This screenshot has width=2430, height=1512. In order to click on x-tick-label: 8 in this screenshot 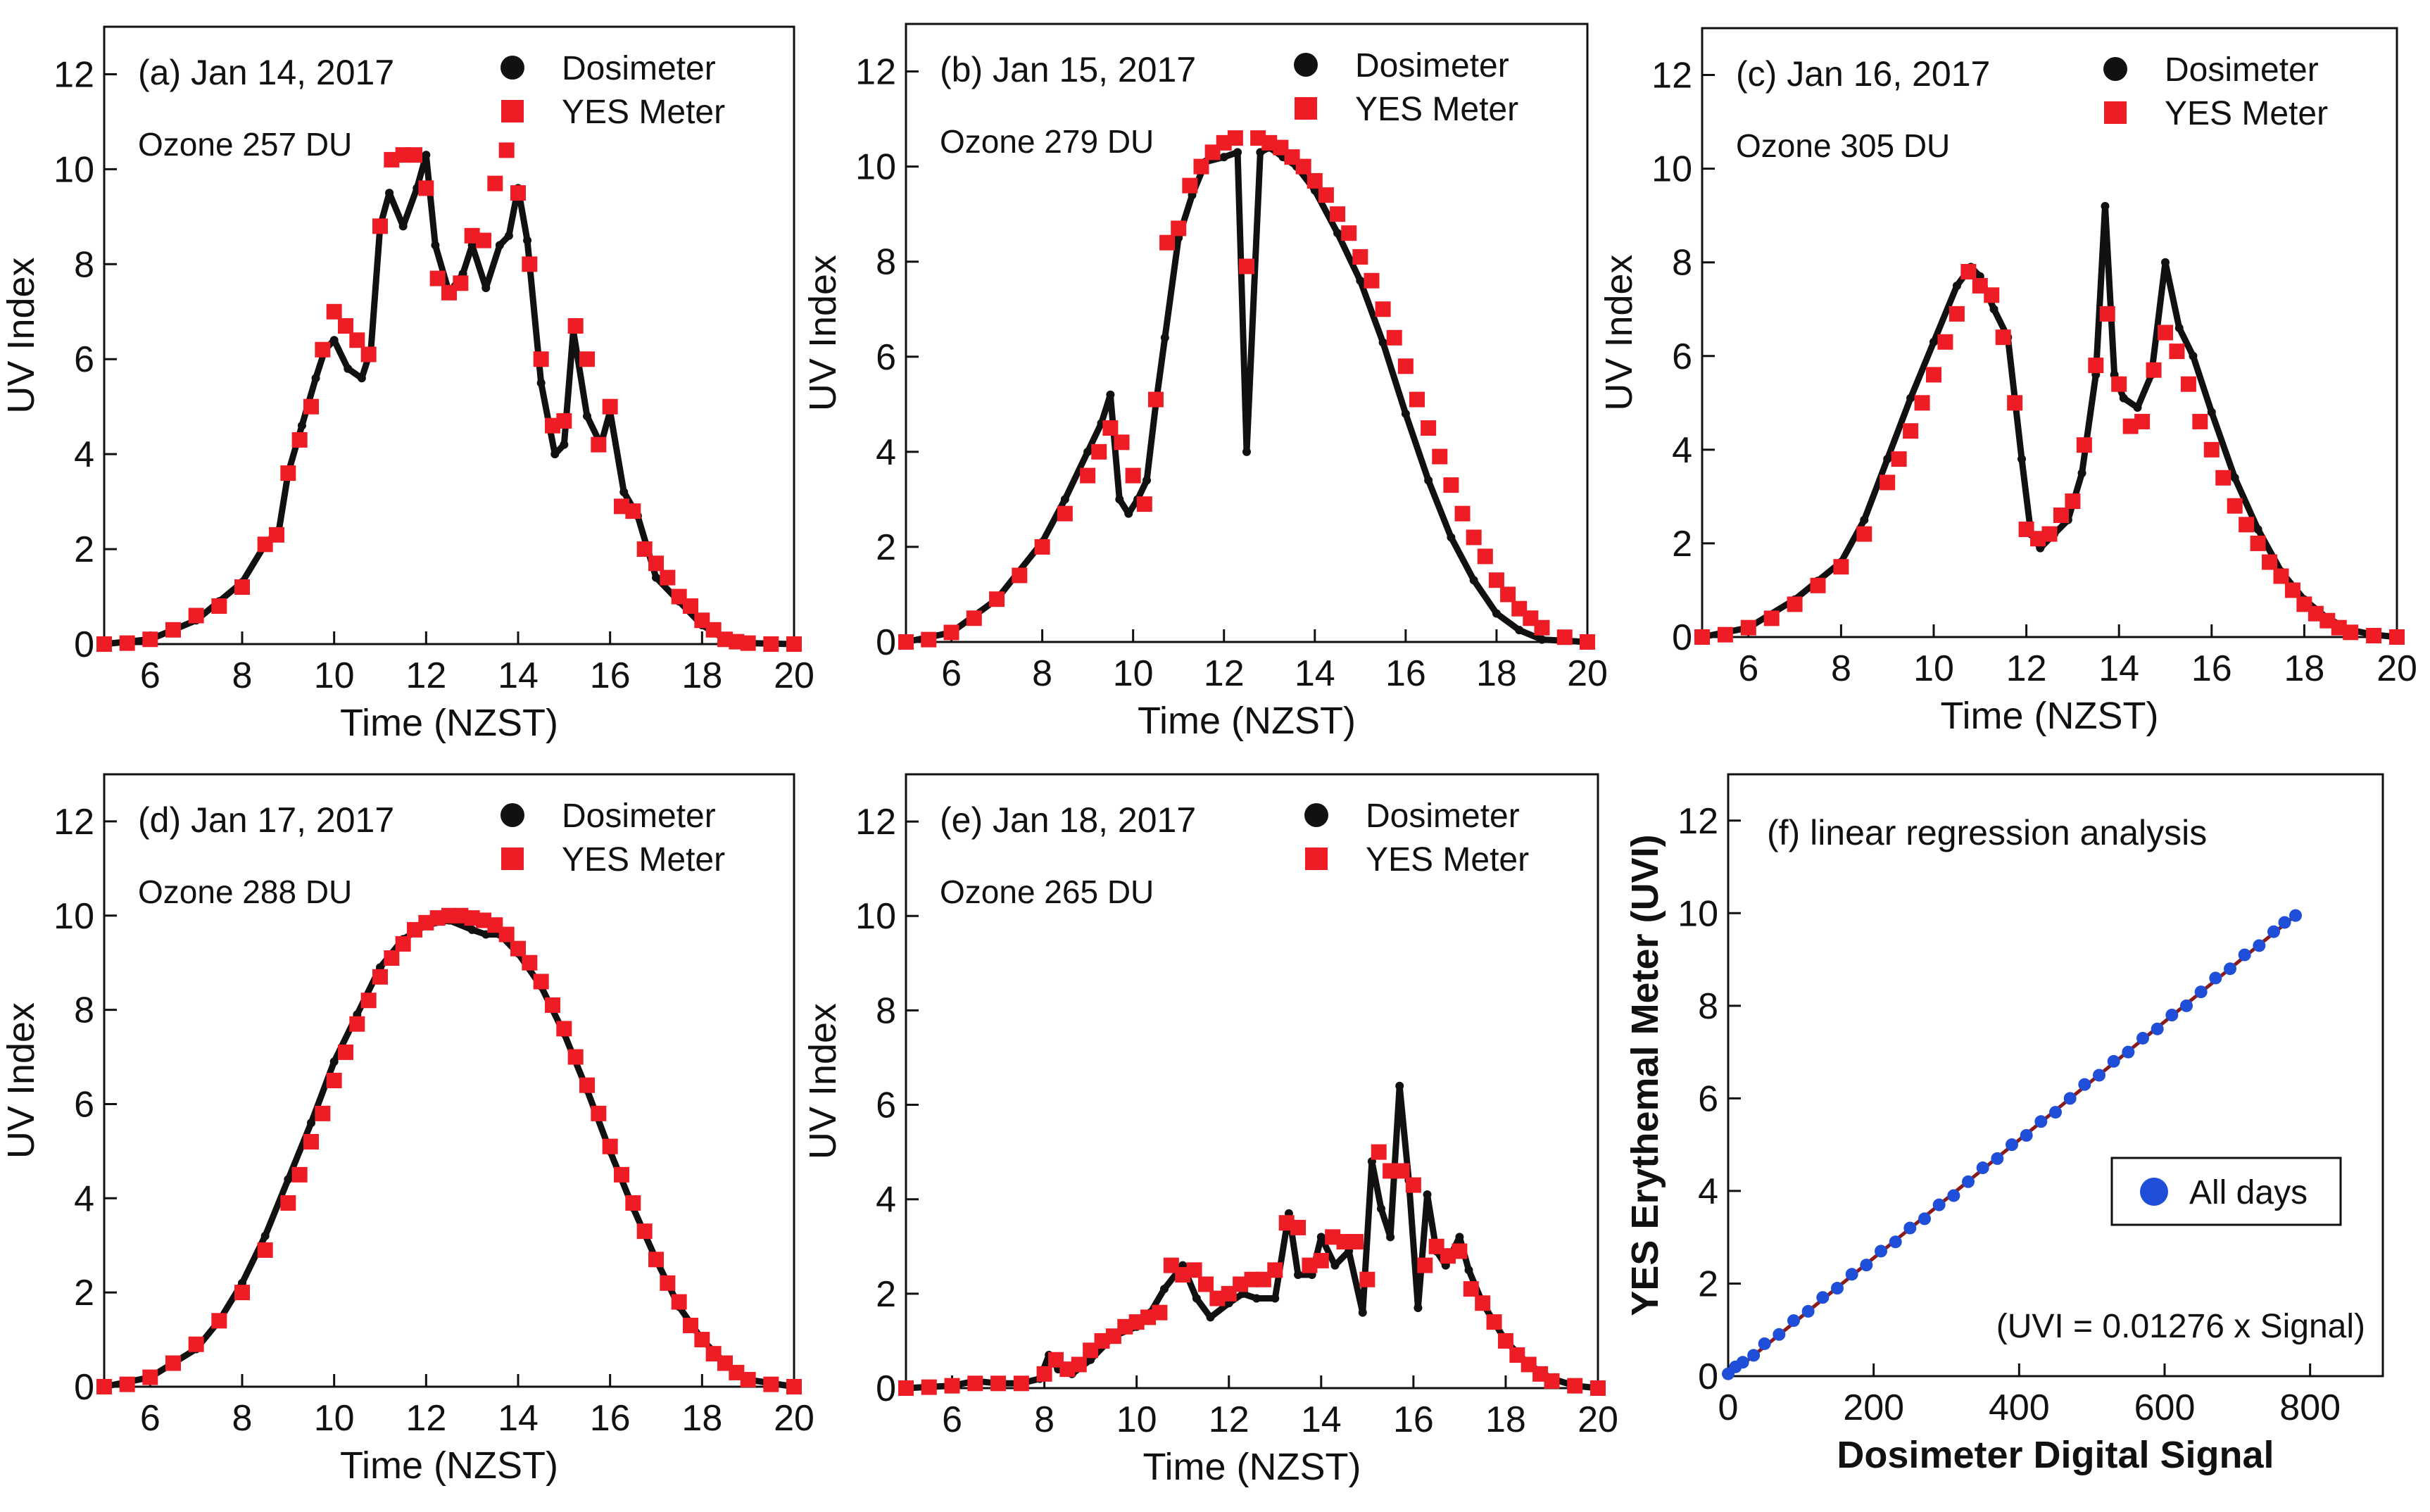, I will do `click(1841, 668)`.